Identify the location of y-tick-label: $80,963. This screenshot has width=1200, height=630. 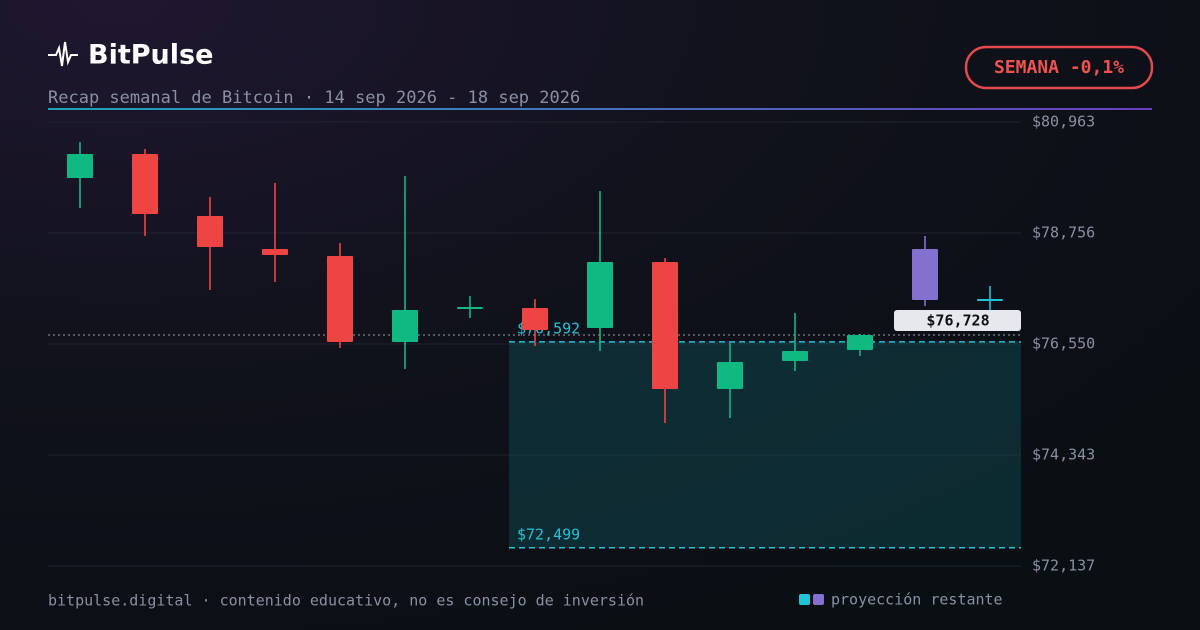
(1063, 122).